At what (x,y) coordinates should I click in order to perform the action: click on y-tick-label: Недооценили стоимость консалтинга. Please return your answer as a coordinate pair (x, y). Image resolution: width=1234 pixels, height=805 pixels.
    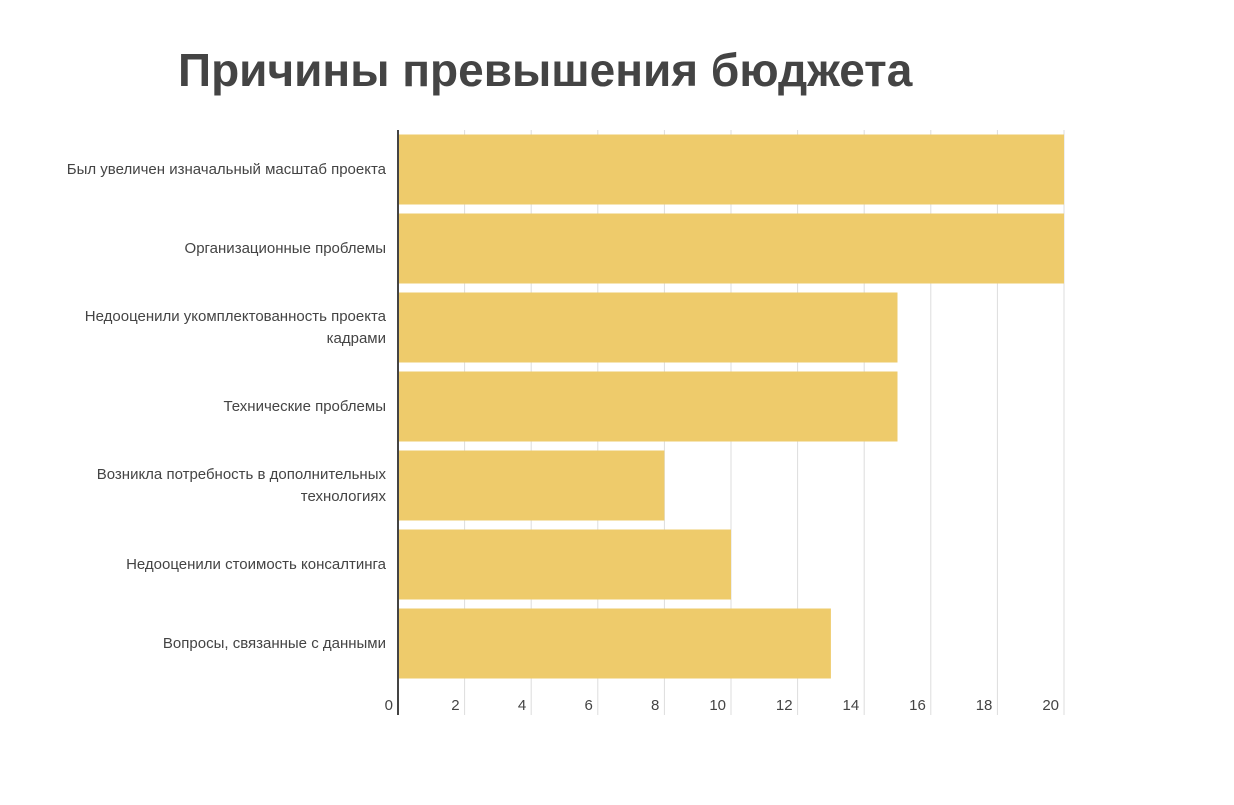
    Looking at the image, I should click on (256, 564).